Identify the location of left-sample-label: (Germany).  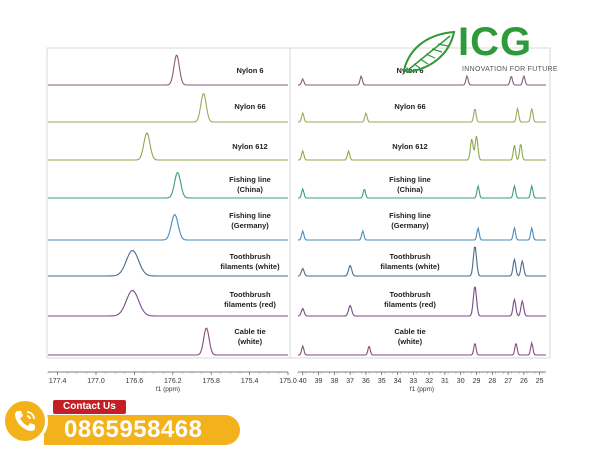
(250, 225).